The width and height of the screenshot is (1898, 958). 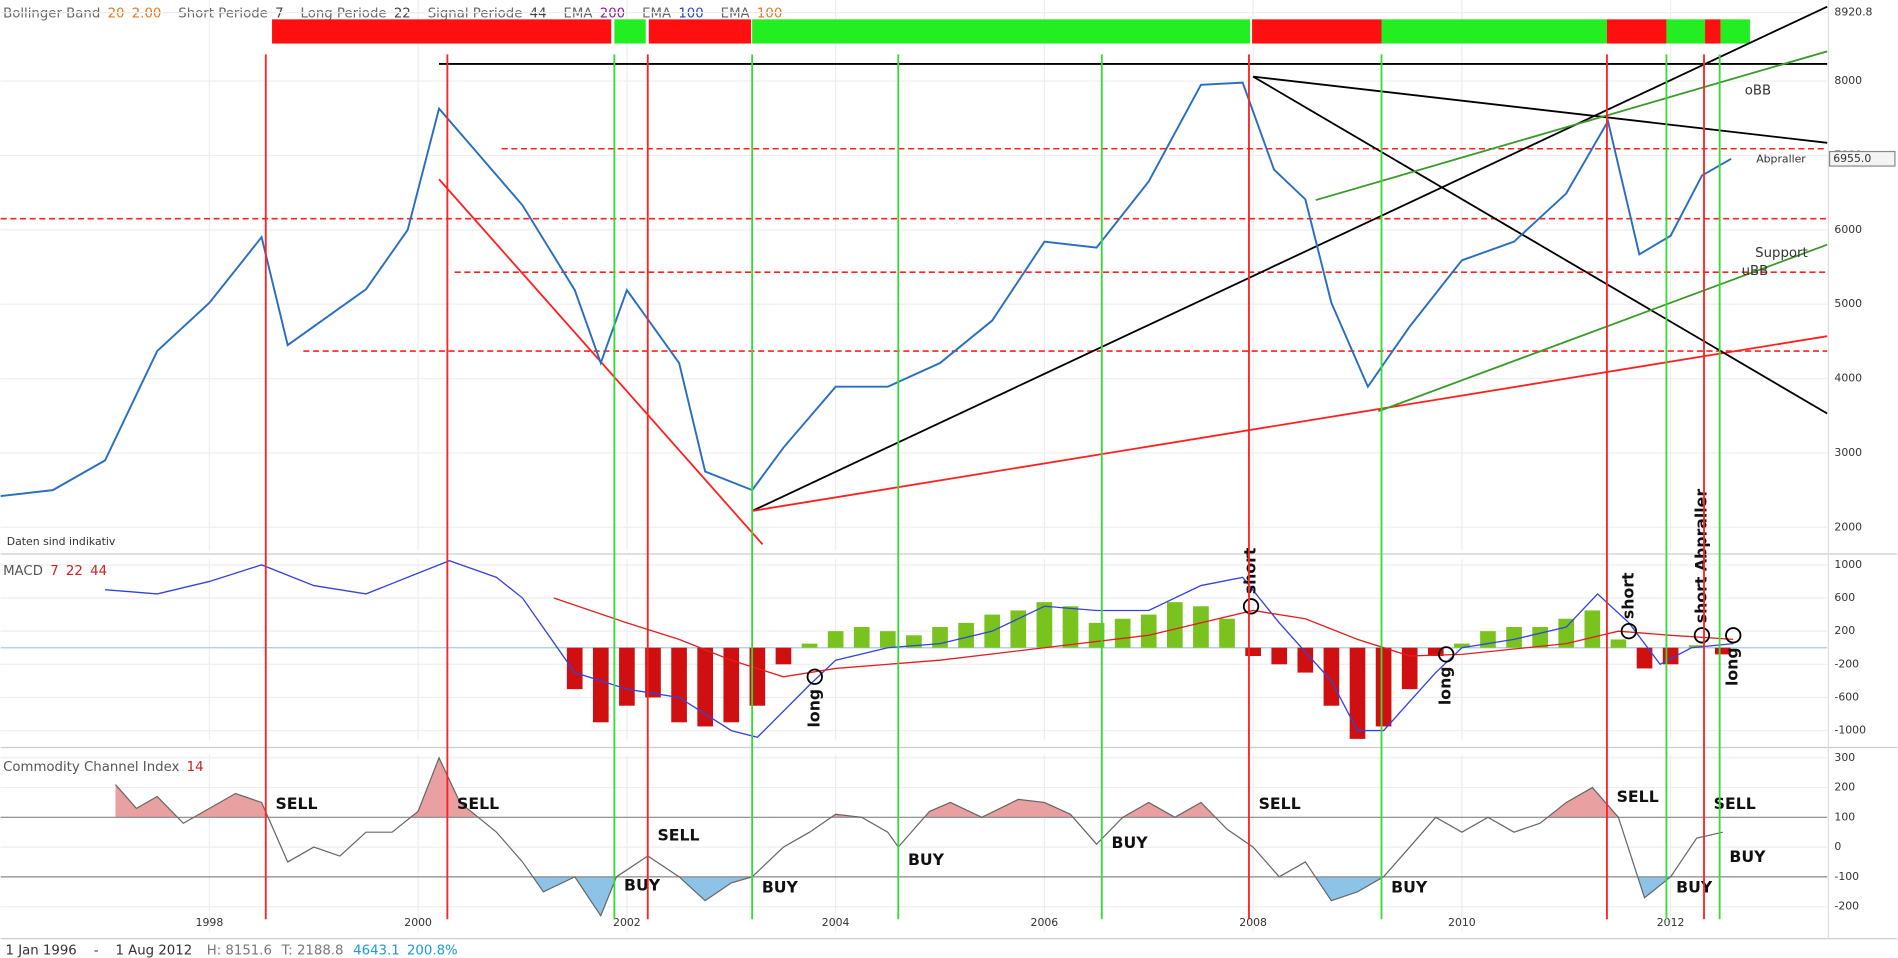 I want to click on panel-title: Commodity Channel Index 14, so click(x=103, y=767).